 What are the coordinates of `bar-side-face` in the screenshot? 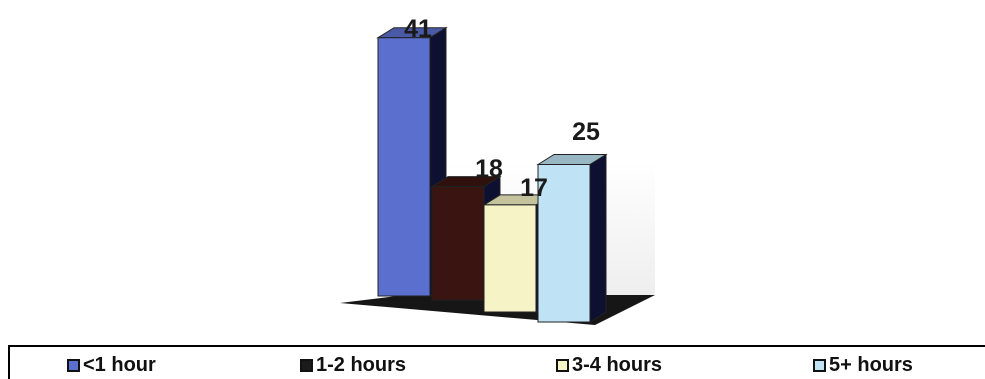 It's located at (598, 238).